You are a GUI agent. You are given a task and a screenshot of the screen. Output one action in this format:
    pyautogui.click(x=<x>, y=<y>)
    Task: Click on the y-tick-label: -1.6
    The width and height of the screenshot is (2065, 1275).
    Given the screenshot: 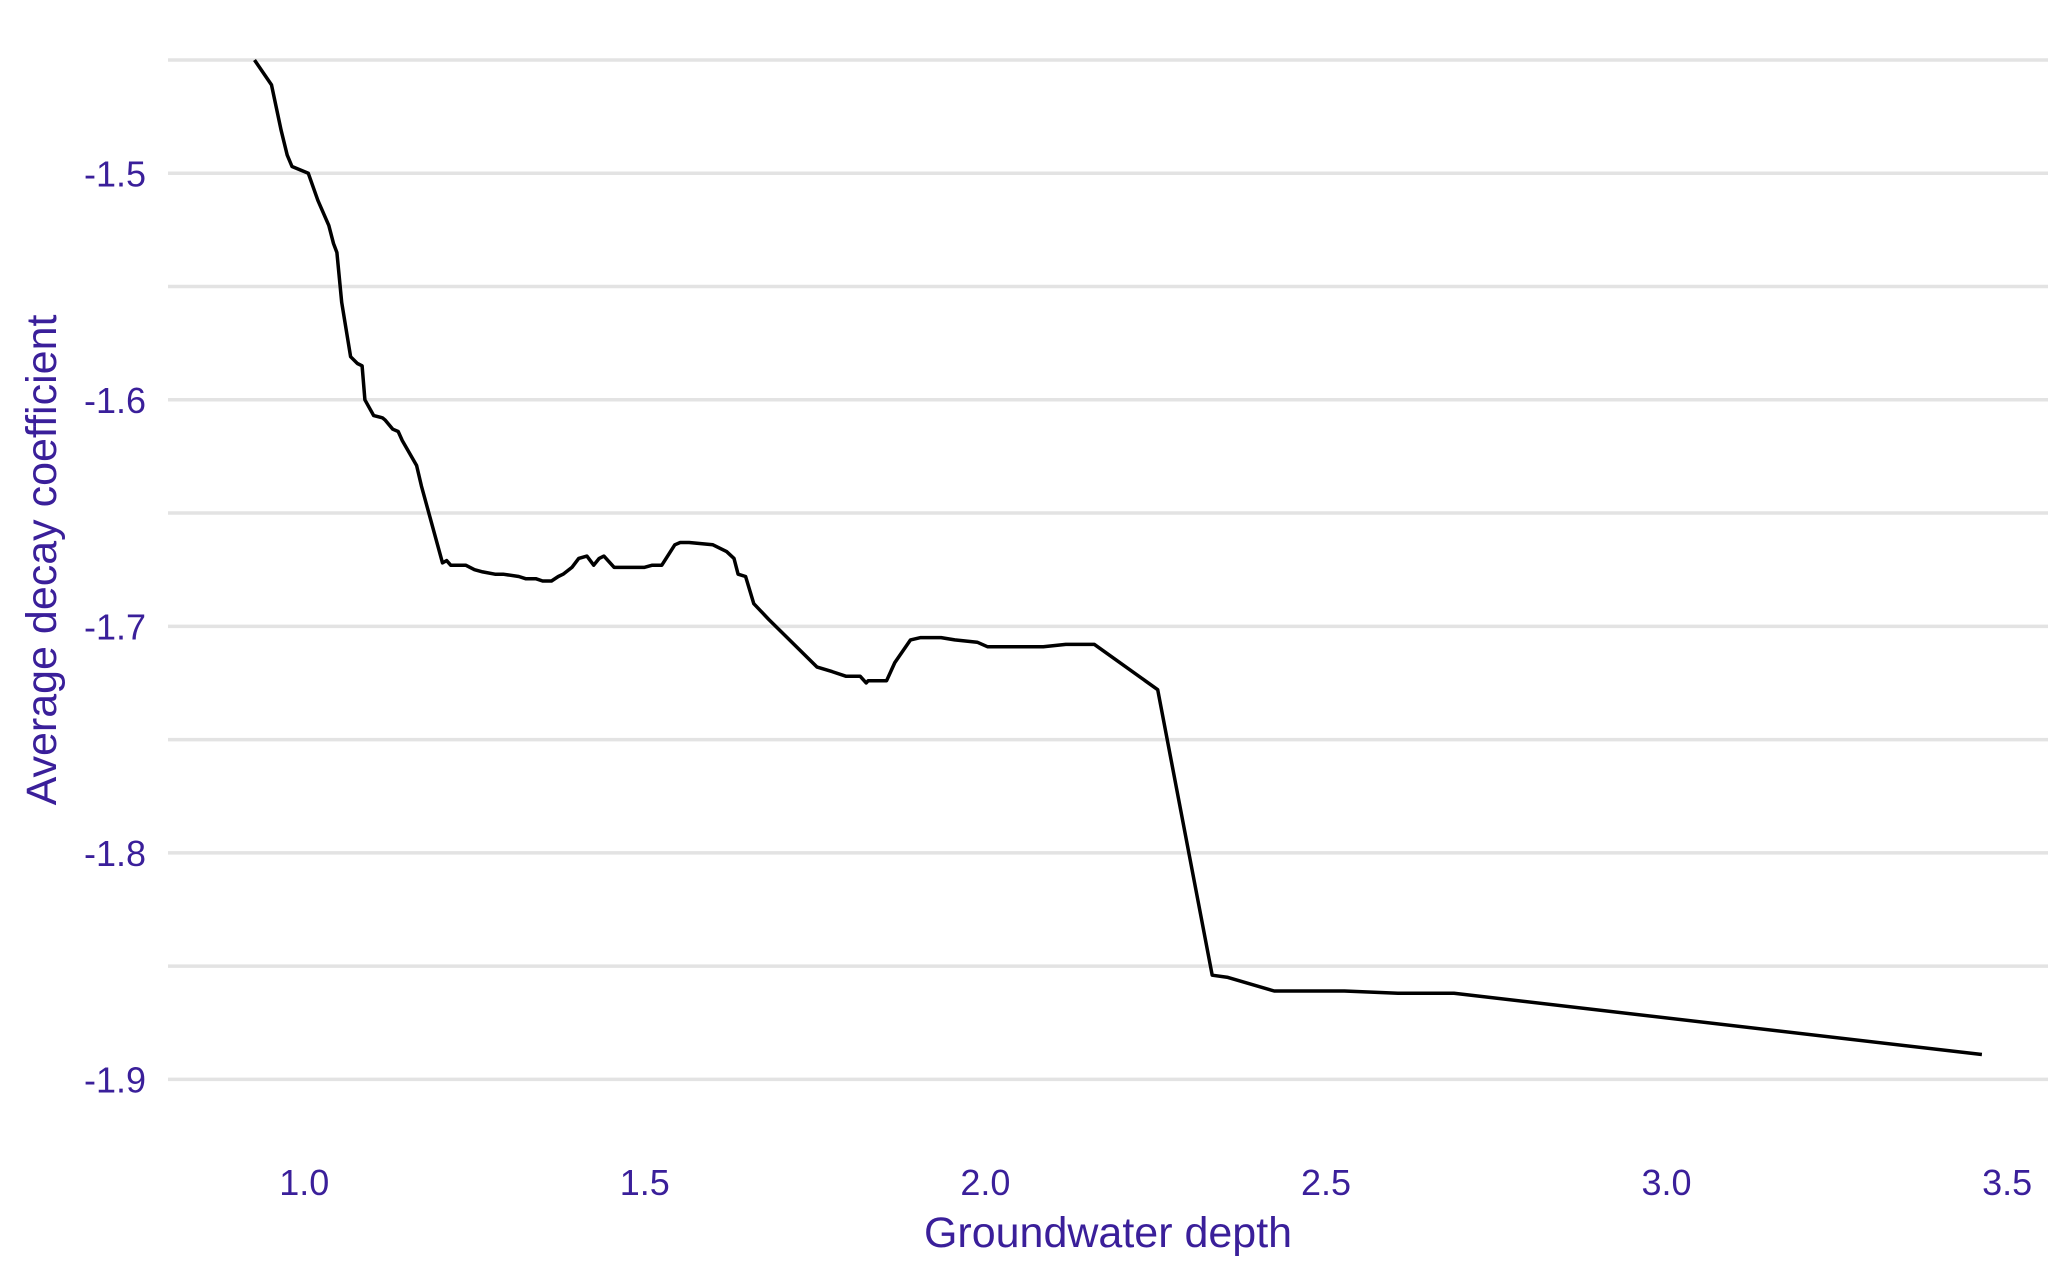 What is the action you would take?
    pyautogui.click(x=115, y=400)
    